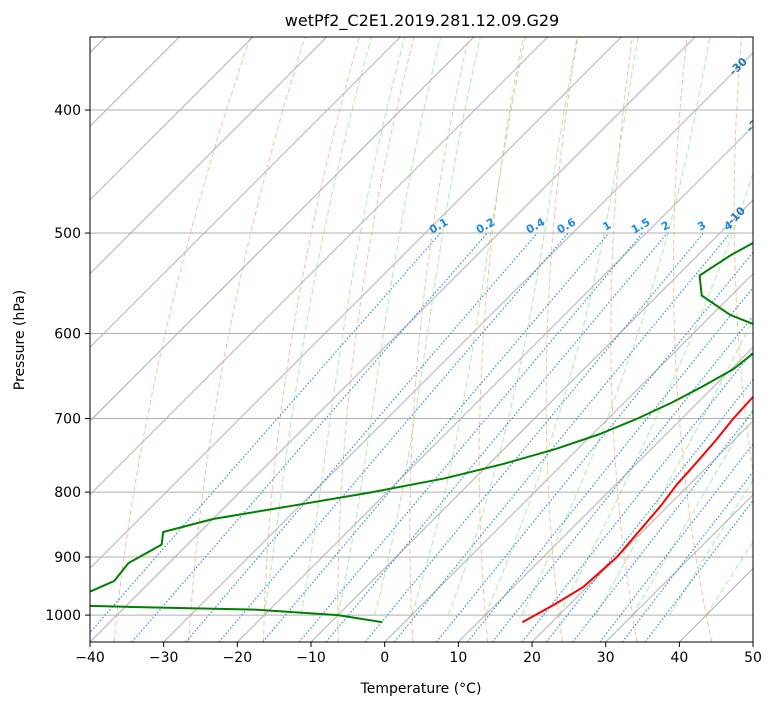 The image size is (775, 712). What do you see at coordinates (67, 111) in the screenshot?
I see `y-tick-label: 400` at bounding box center [67, 111].